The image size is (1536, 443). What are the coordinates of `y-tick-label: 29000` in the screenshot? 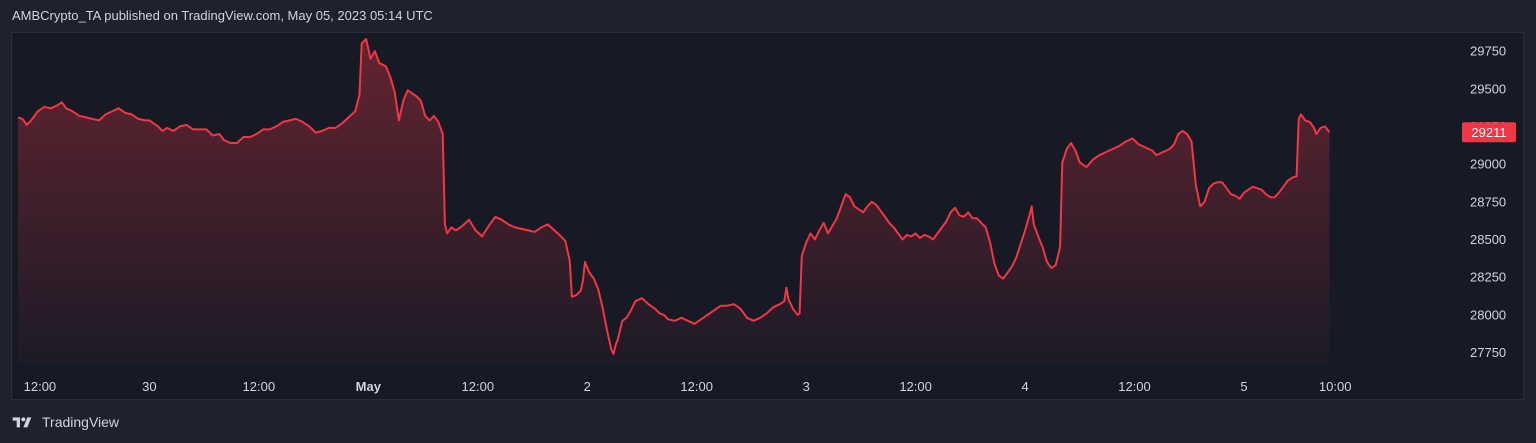 It's located at (1488, 164).